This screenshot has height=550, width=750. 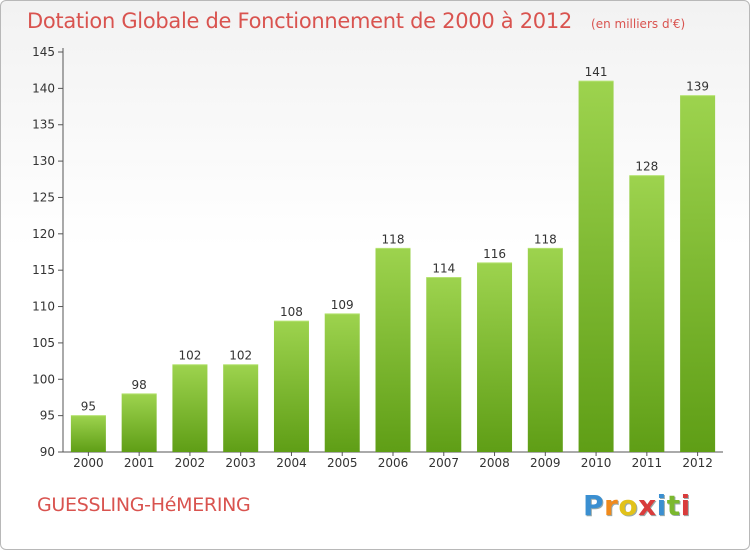 I want to click on y-tick-label: 100, so click(x=43, y=379).